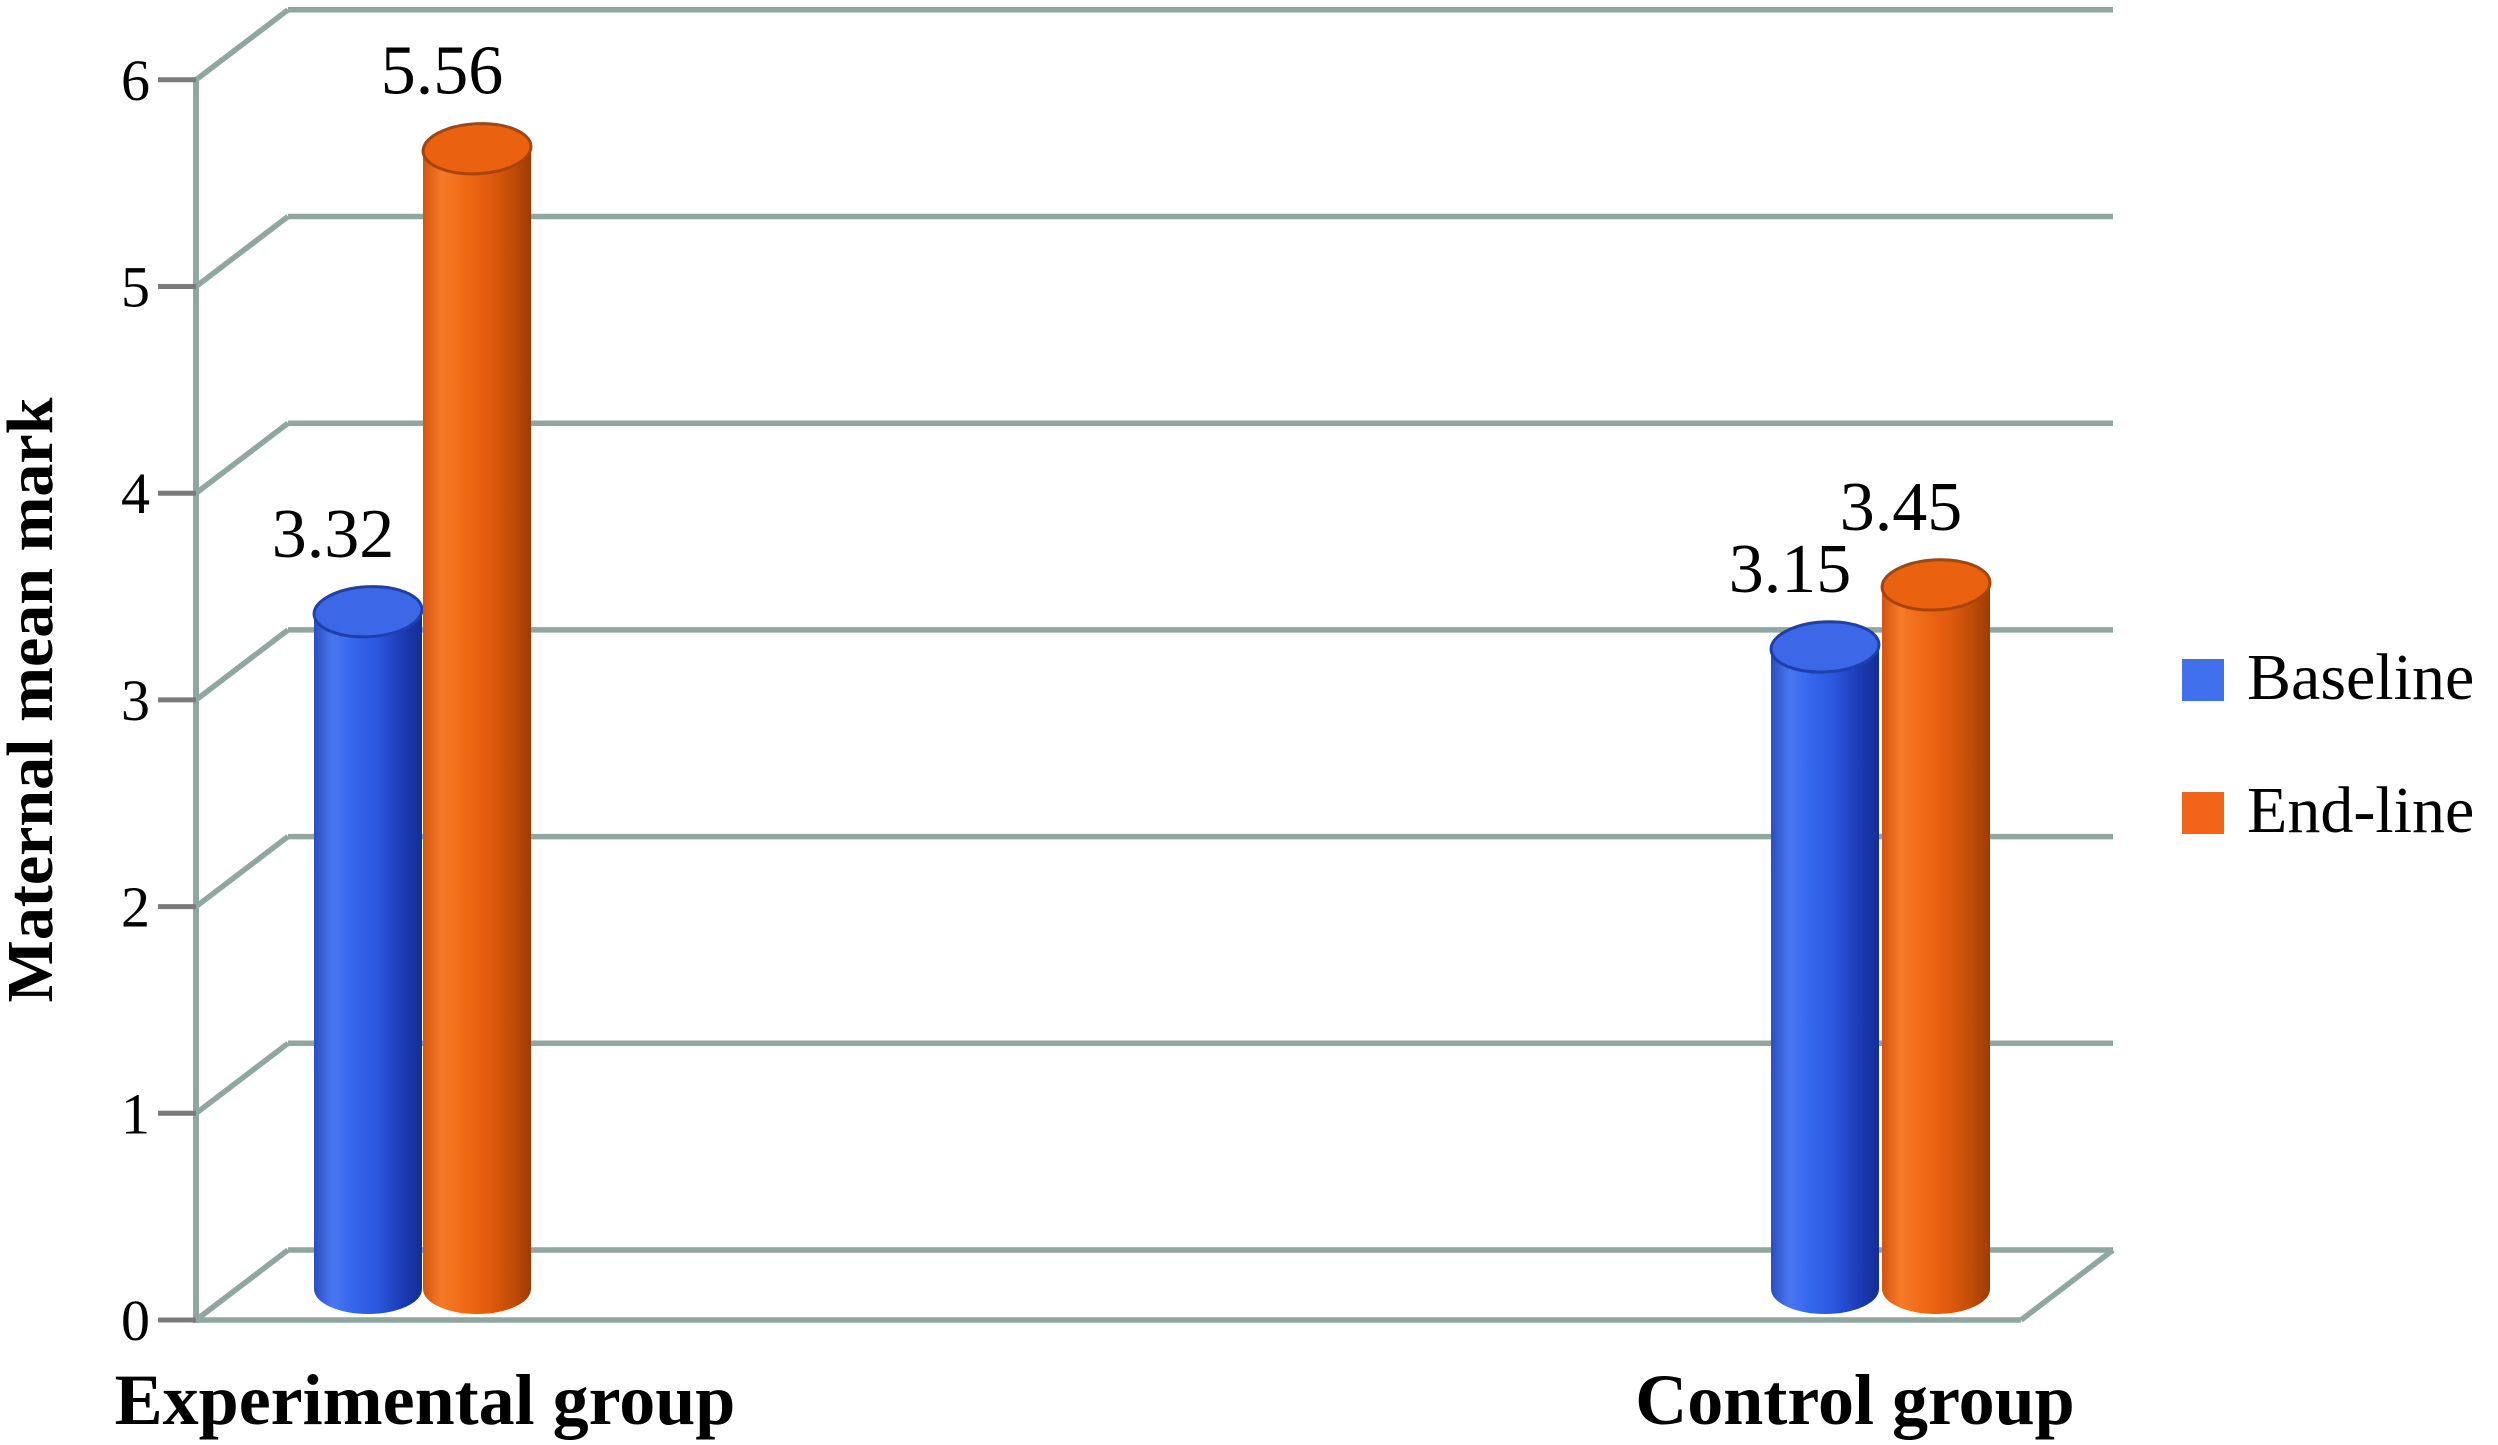 This screenshot has height=1445, width=2498. I want to click on bar-cylinder-baseline-control, so click(1825, 967).